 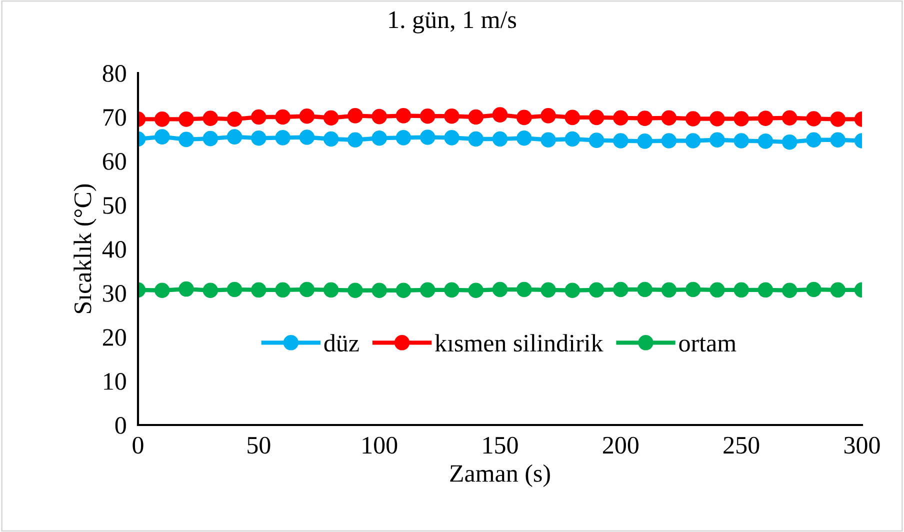 I want to click on y-tick-label: 80, so click(x=114, y=73).